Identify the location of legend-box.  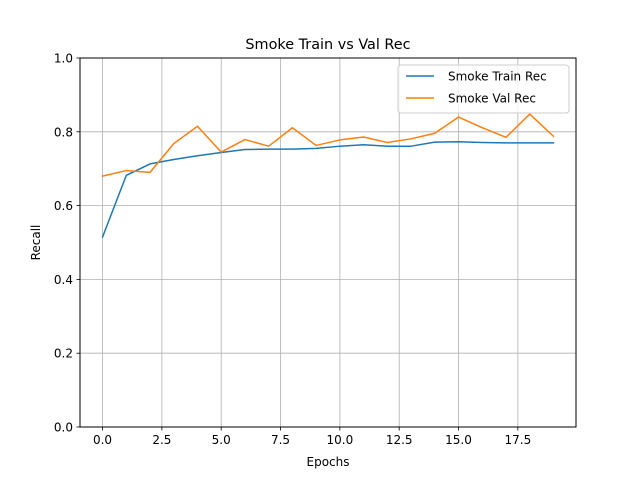
(483, 89).